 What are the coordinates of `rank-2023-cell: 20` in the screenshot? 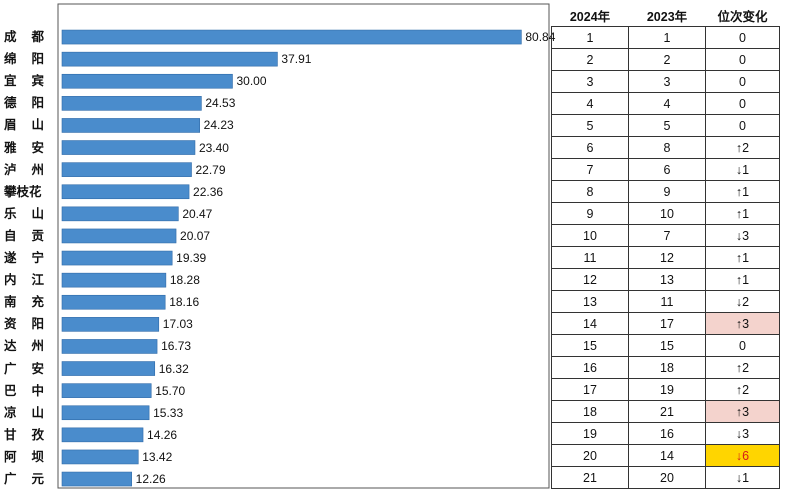 It's located at (667, 477).